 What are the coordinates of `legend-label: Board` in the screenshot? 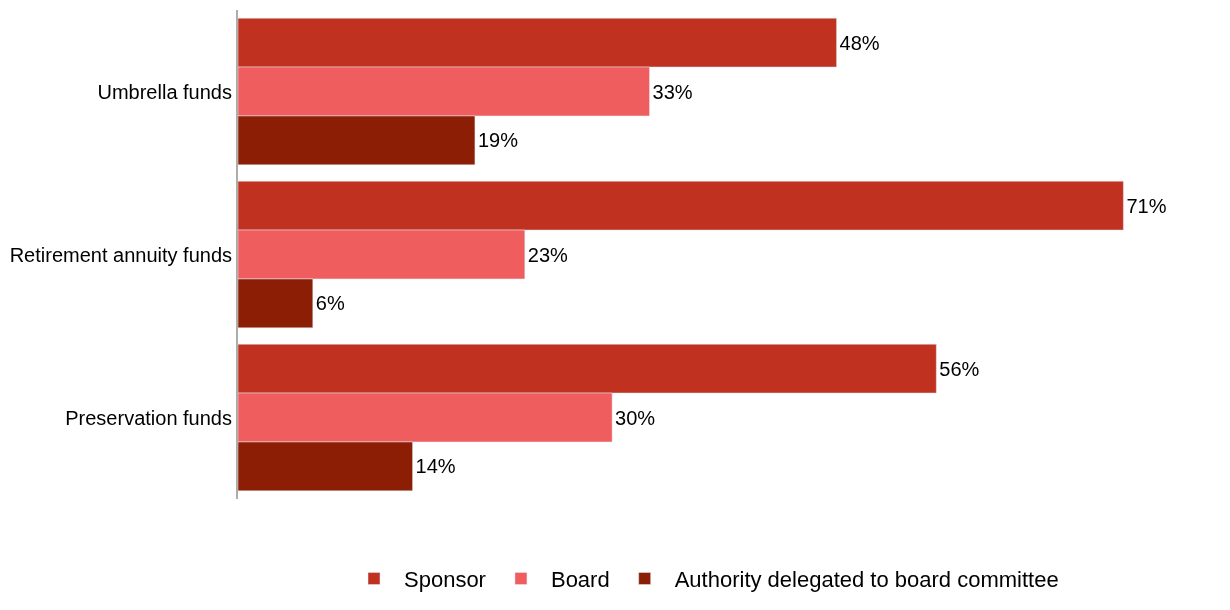 It's located at (580, 580).